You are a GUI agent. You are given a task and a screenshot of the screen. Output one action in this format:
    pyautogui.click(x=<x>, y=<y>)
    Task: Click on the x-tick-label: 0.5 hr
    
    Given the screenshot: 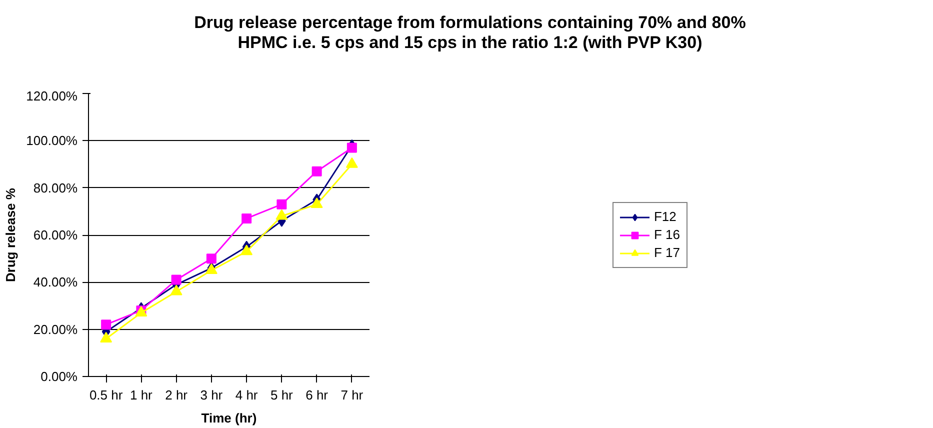 What is the action you would take?
    pyautogui.click(x=106, y=395)
    